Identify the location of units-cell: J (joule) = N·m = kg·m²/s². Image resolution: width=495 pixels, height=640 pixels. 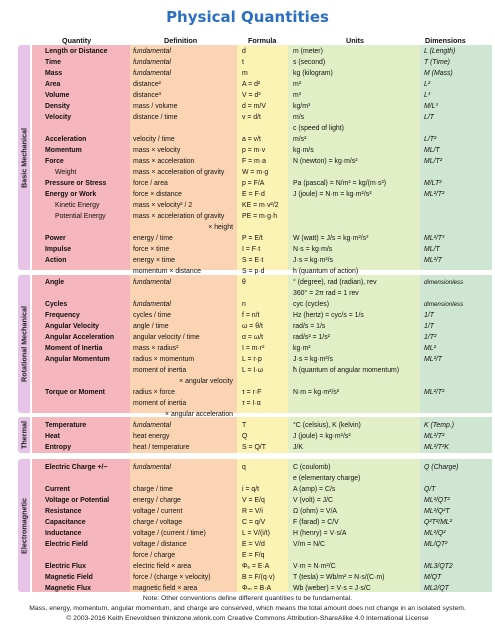
(332, 194).